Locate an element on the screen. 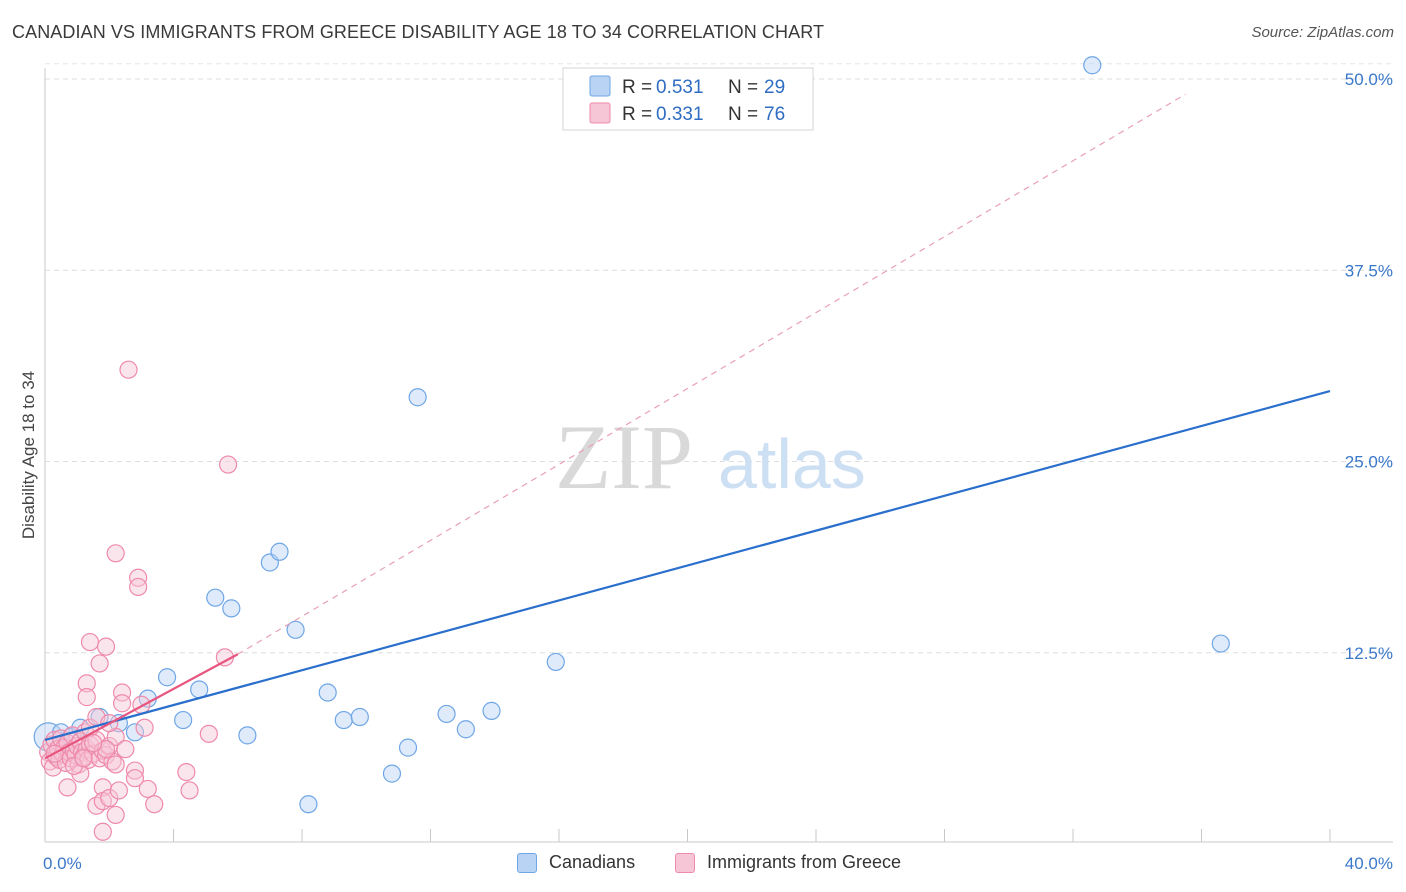 Image resolution: width=1406 pixels, height=892 pixels. bottom-legend-label-canadians: Canadians is located at coordinates (592, 862).